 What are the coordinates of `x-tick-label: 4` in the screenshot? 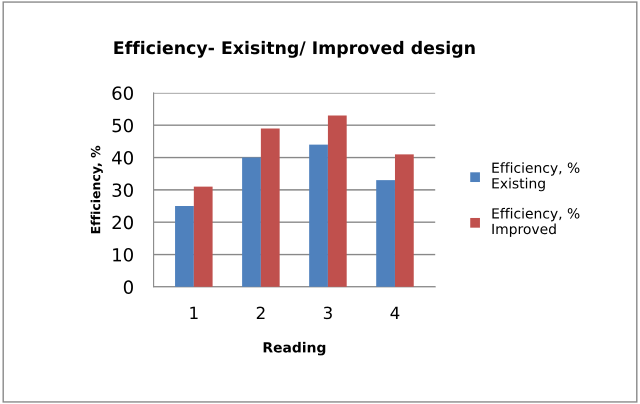 It's located at (395, 312).